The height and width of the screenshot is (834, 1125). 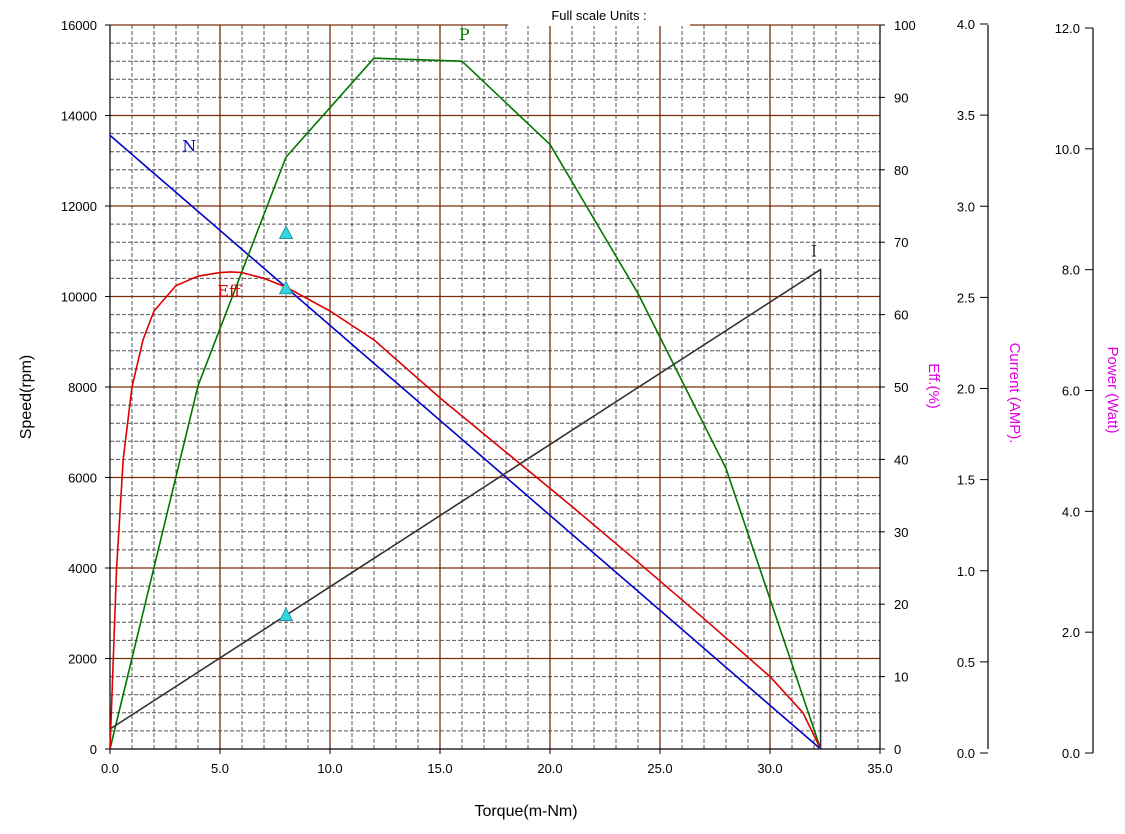 What do you see at coordinates (1067, 149) in the screenshot?
I see `power-tick-label: 10.0` at bounding box center [1067, 149].